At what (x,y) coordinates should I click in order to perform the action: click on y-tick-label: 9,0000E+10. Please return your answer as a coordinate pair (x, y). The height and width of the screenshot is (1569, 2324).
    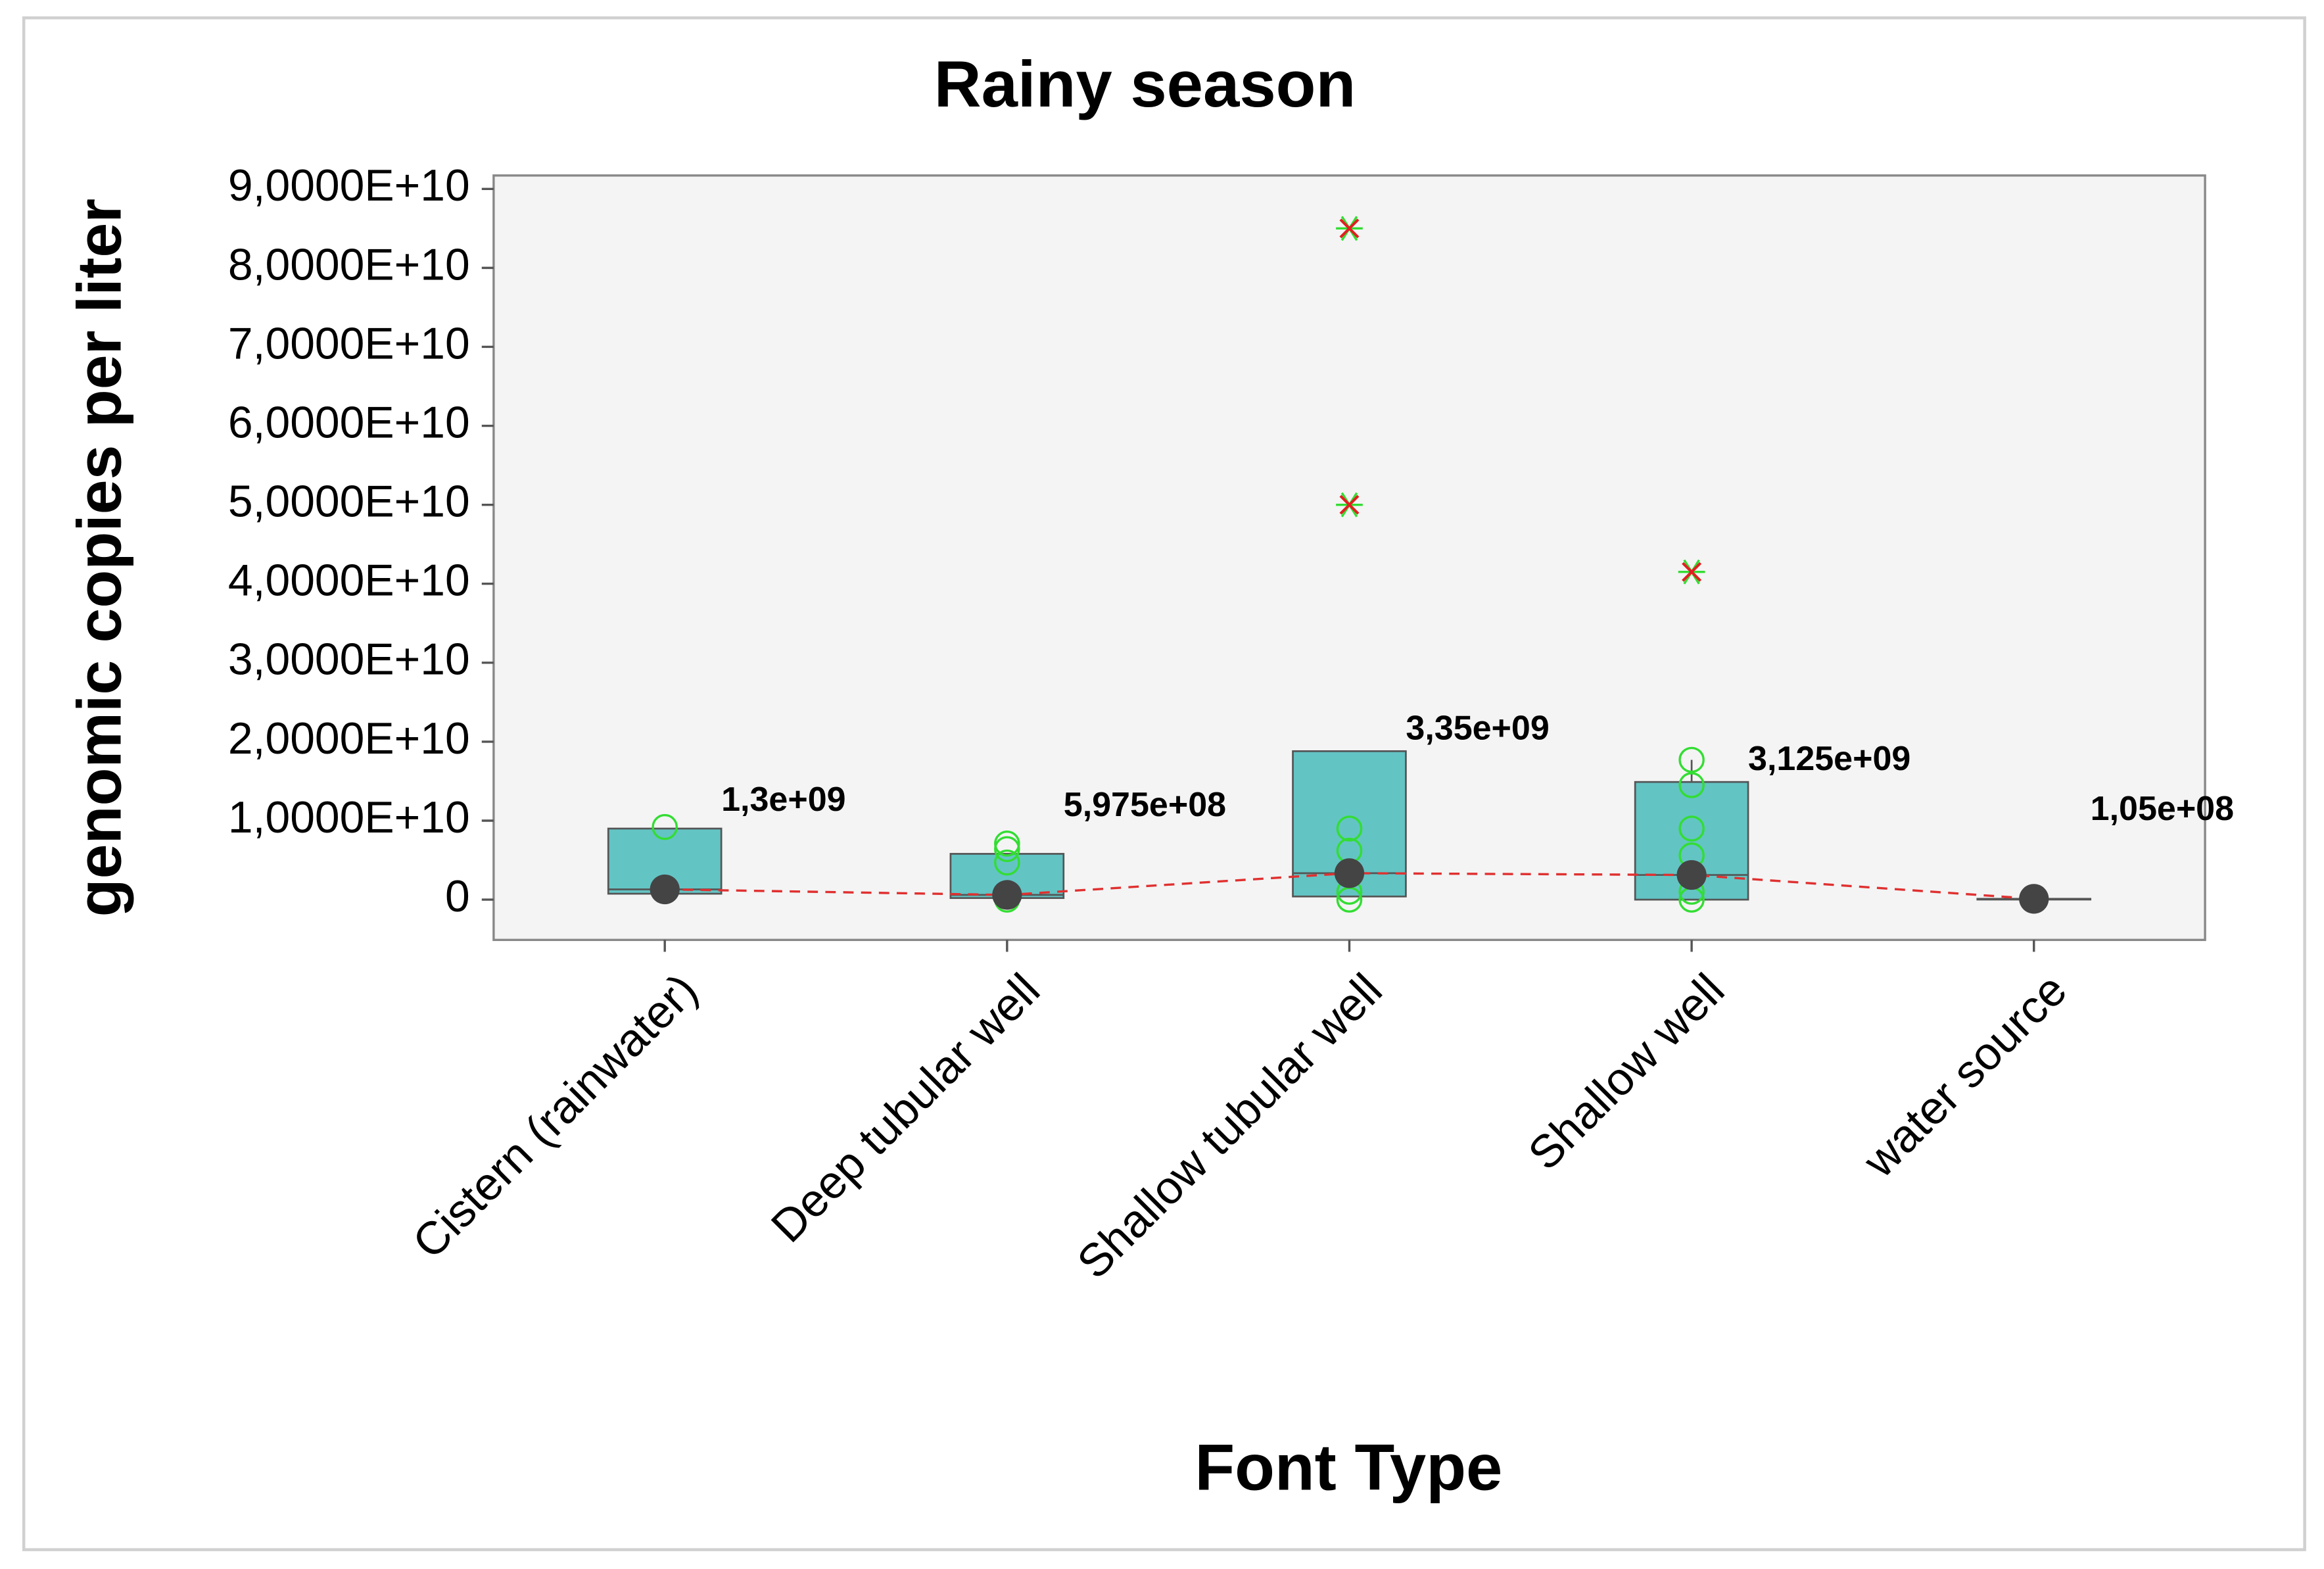
    Looking at the image, I should click on (349, 185).